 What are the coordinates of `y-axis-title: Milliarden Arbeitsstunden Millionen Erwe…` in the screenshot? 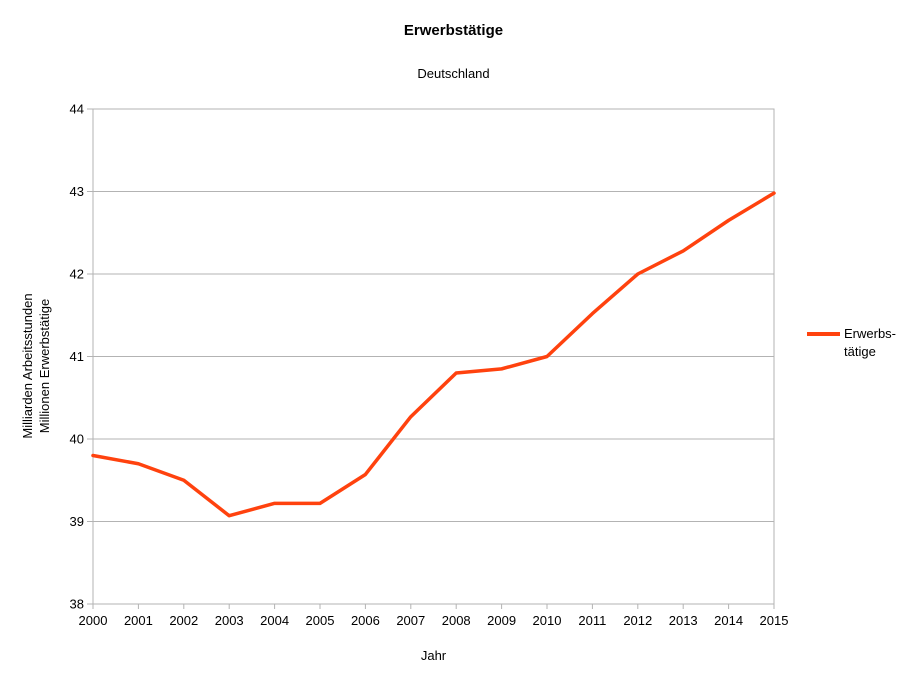 It's located at (37, 365).